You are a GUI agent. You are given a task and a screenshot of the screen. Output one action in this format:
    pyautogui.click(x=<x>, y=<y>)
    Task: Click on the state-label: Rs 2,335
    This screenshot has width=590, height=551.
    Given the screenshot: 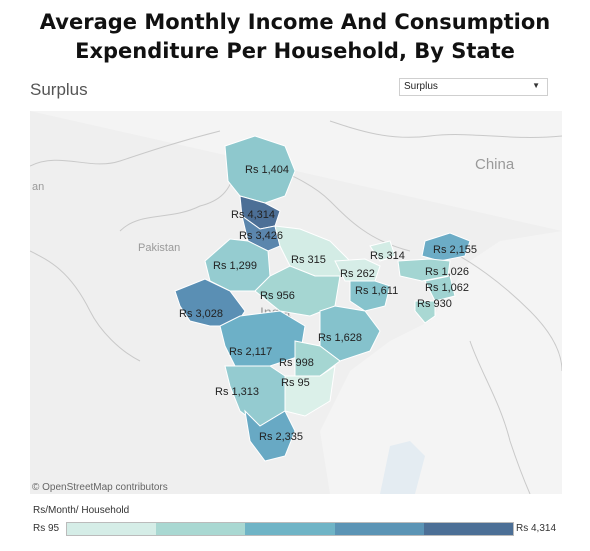 What is the action you would take?
    pyautogui.click(x=281, y=437)
    